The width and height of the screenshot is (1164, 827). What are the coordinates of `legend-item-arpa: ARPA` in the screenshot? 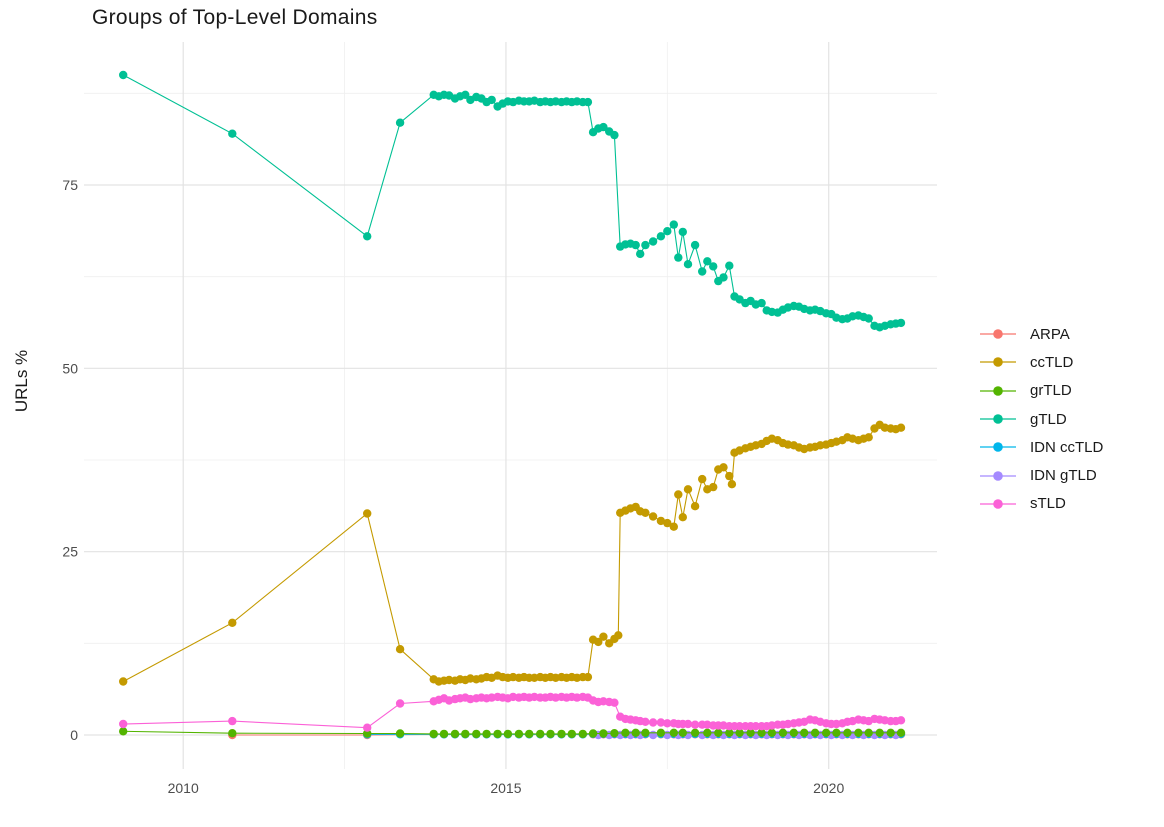 It's located at (1040, 334).